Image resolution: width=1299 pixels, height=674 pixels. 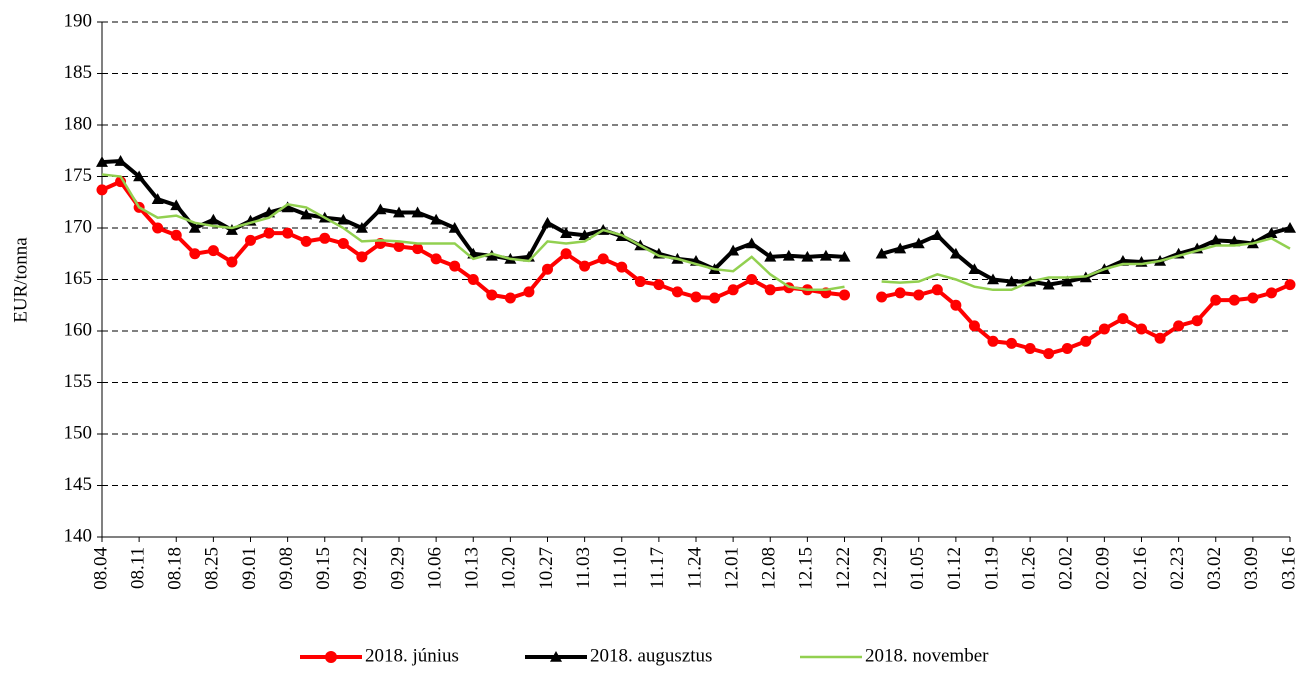 I want to click on y-tick-label: 180, so click(x=78, y=123).